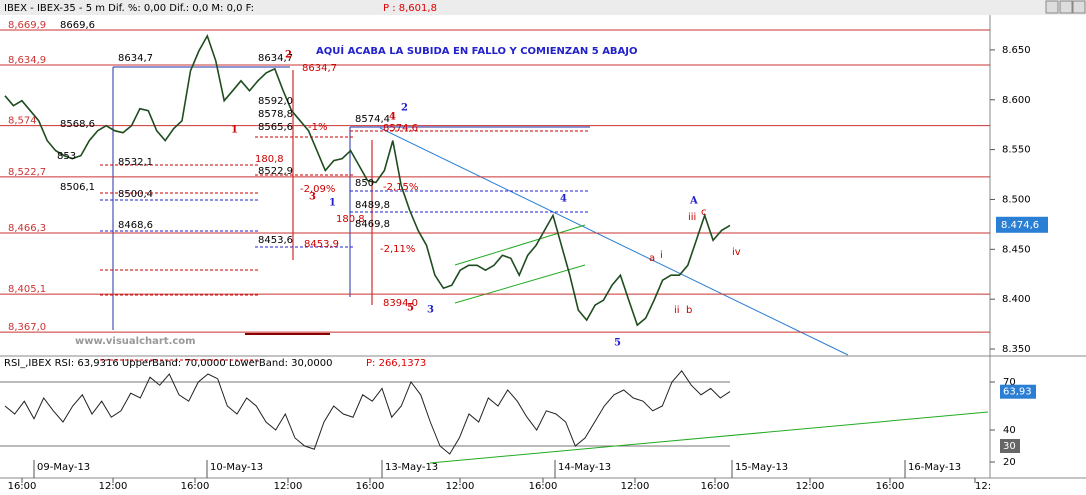 The image size is (1086, 495). I want to click on annotation: iv, so click(736, 252).